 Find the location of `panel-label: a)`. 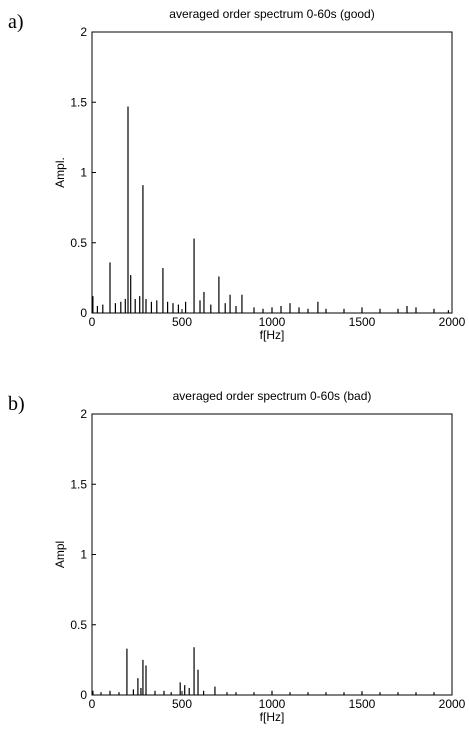

panel-label: a) is located at coordinates (16, 22).